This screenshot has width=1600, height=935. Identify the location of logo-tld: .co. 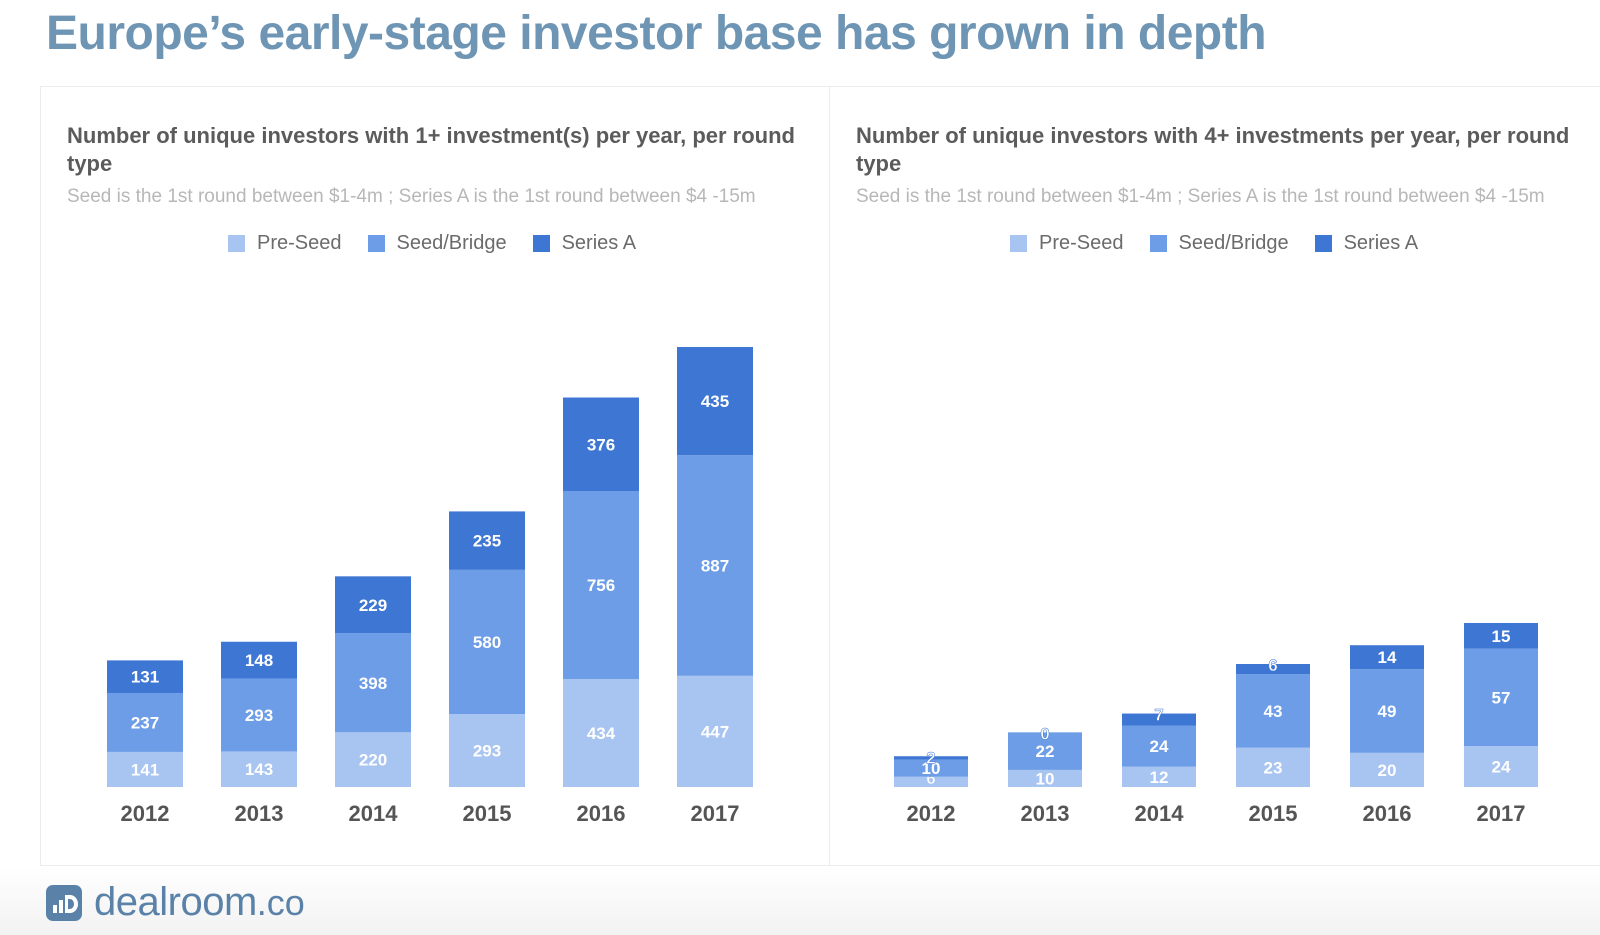
(280, 902).